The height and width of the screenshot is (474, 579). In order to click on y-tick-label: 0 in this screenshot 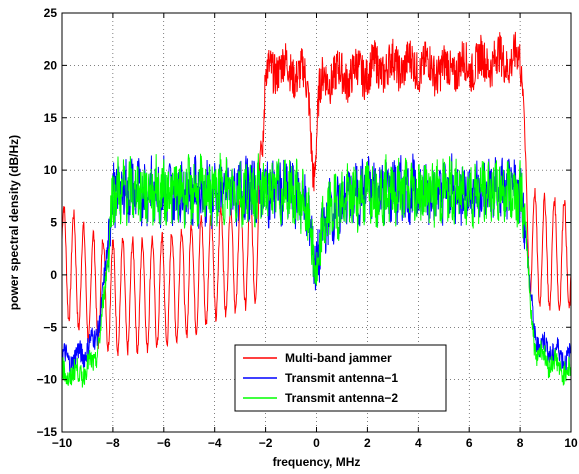, I will do `click(53, 275)`.